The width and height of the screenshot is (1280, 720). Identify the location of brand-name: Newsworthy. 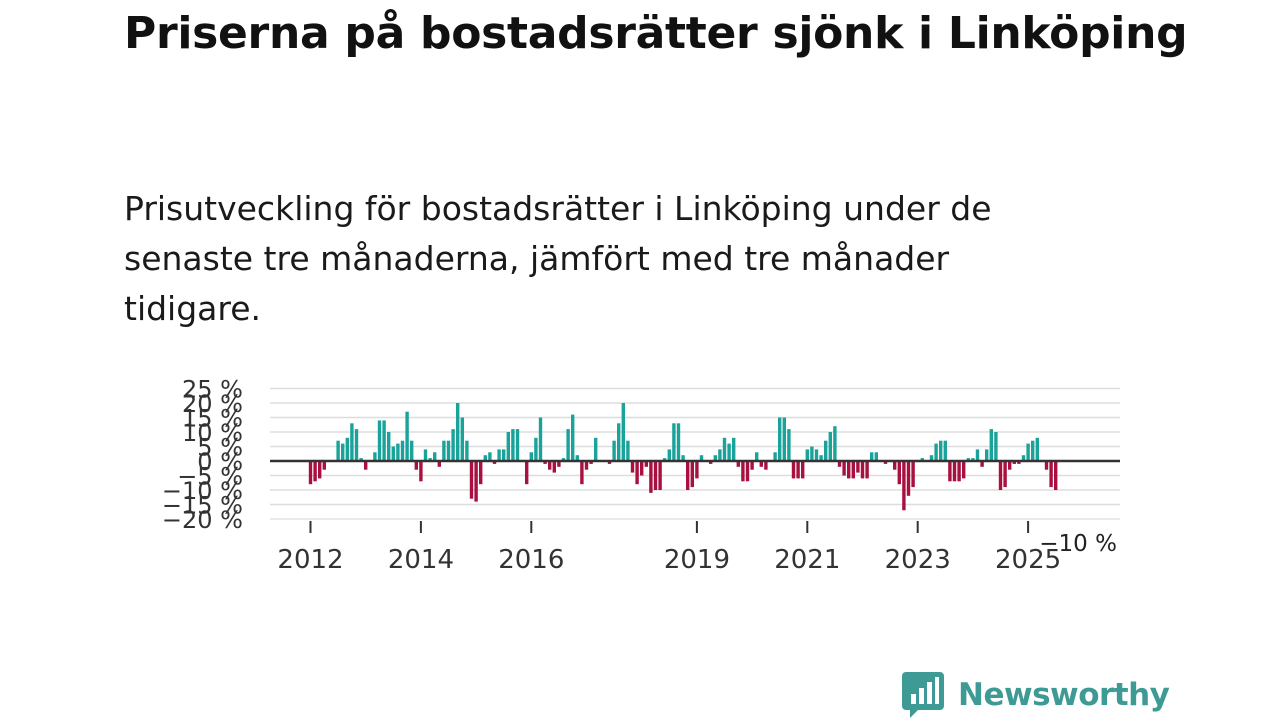
(1064, 695).